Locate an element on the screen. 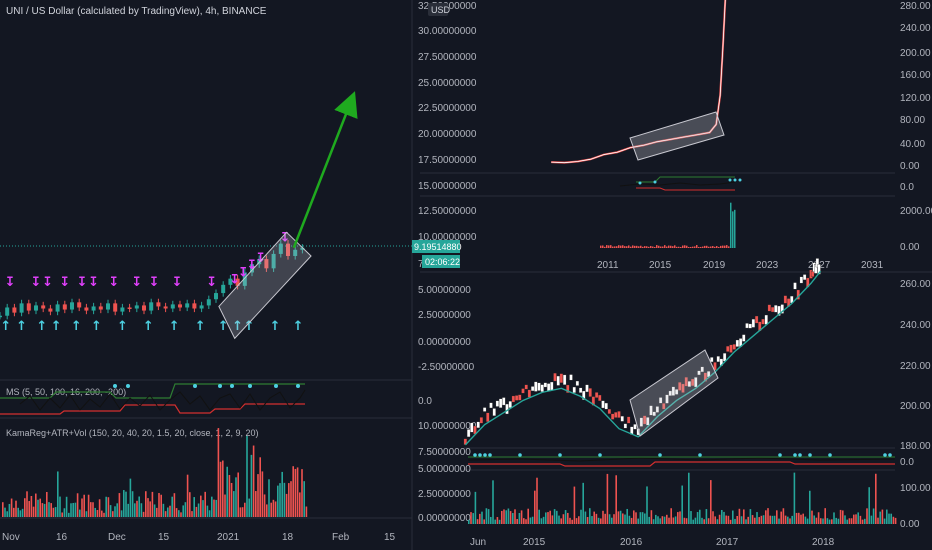 This screenshot has height=550, width=932. inset-y-tick: 200.00 is located at coordinates (915, 53).